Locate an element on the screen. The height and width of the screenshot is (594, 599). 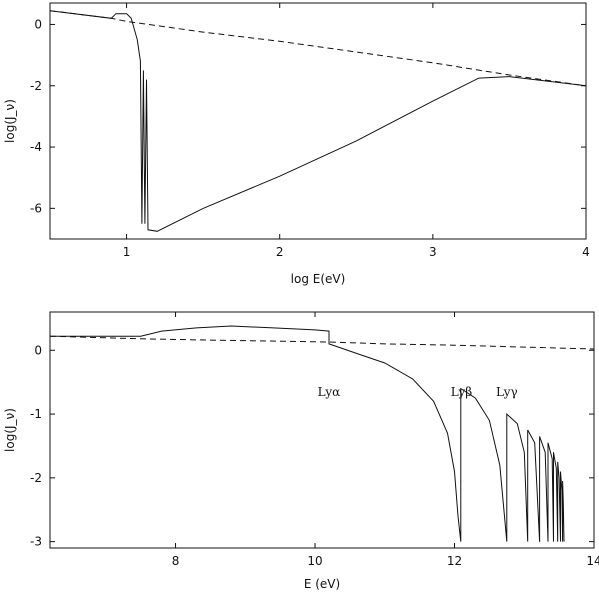
bottom-annotation-1: Lyβ is located at coordinates (462, 392).